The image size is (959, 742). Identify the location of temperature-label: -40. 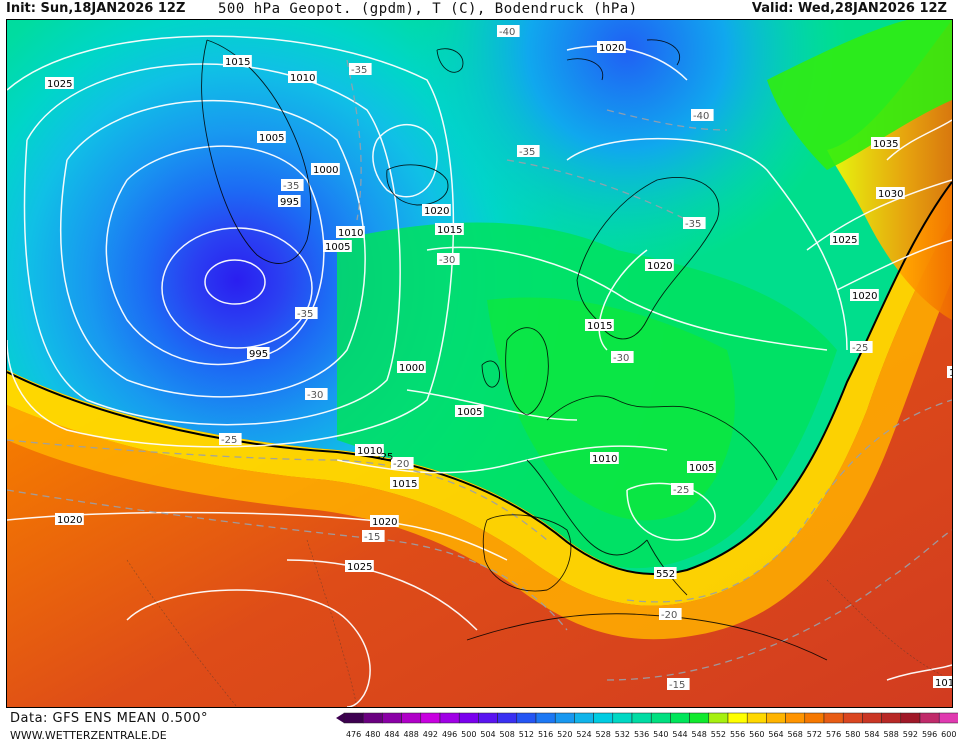
(508, 31).